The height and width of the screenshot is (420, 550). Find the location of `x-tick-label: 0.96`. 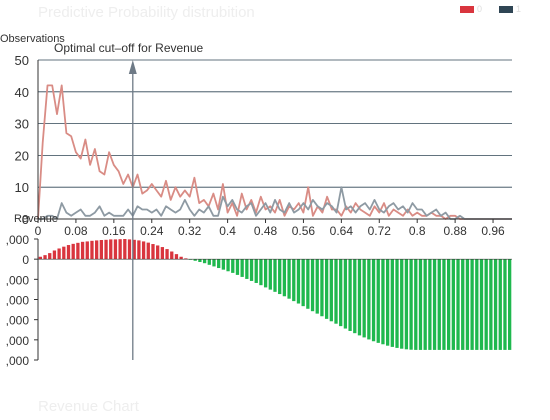

x-tick-label: 0.96 is located at coordinates (493, 231).